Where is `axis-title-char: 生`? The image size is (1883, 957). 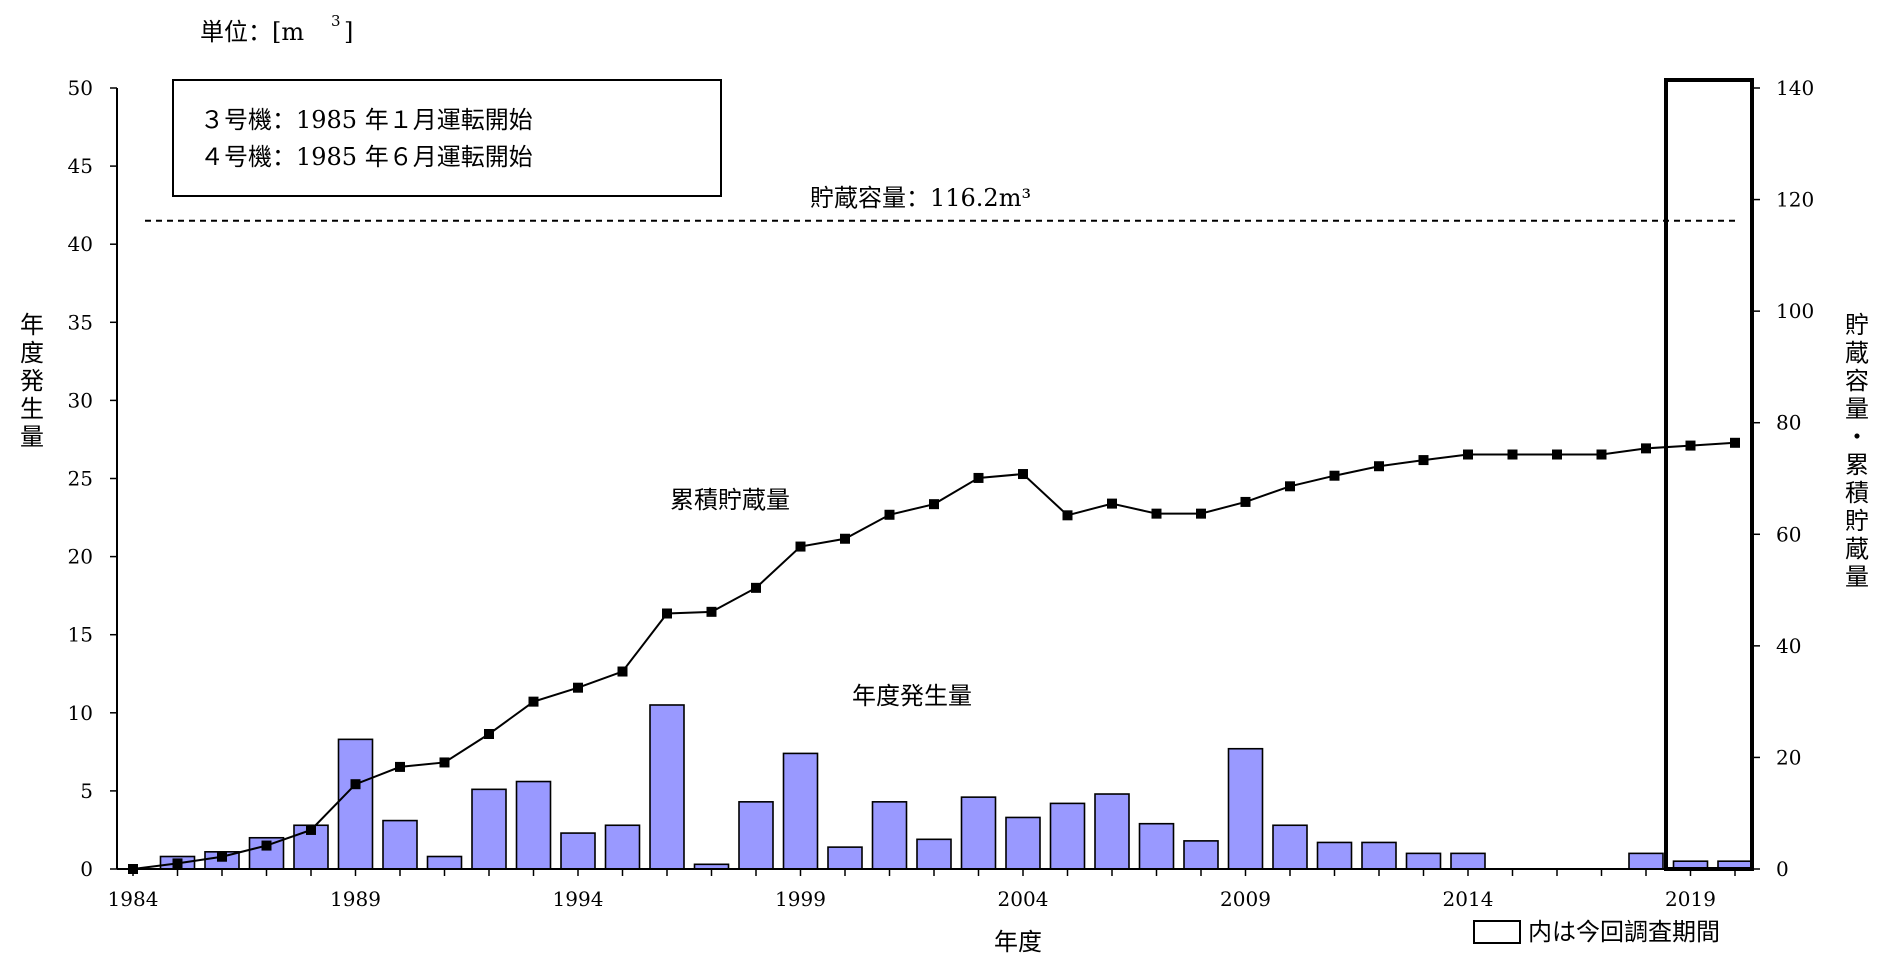
axis-title-char: 生 is located at coordinates (32, 409).